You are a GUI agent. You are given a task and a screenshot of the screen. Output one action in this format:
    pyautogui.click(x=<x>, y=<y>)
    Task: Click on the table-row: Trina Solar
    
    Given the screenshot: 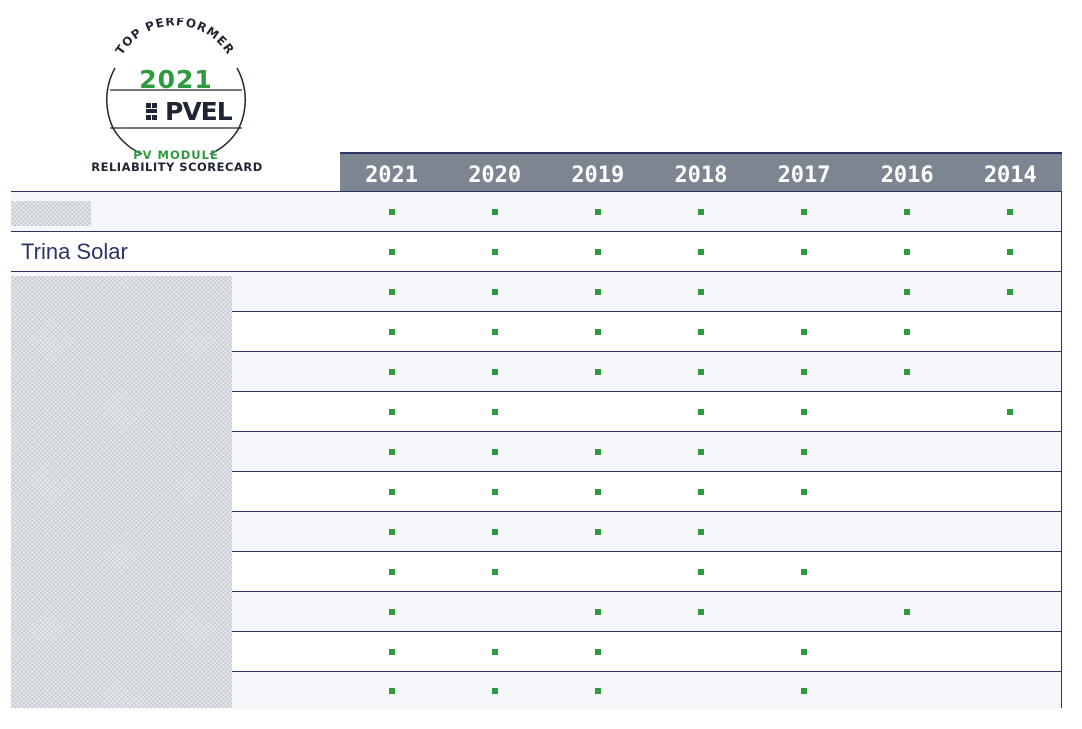 What is the action you would take?
    pyautogui.click(x=536, y=251)
    